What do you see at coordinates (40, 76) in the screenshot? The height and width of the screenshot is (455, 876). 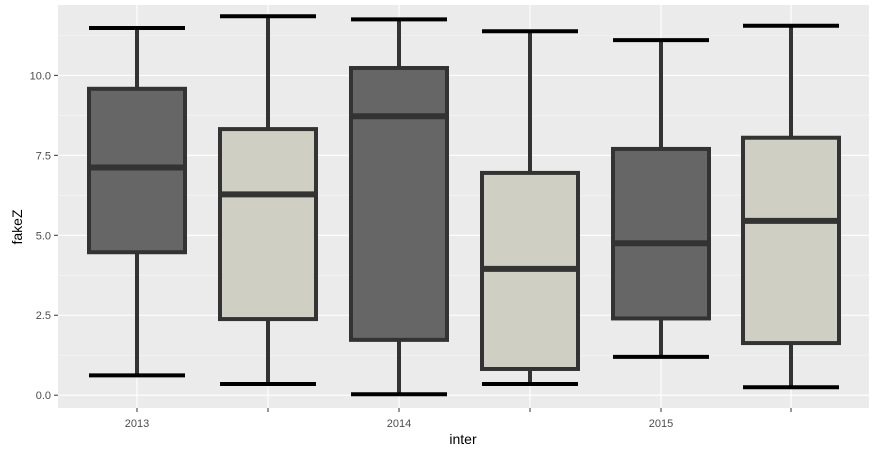 I see `y-tick-label: 10.0` at bounding box center [40, 76].